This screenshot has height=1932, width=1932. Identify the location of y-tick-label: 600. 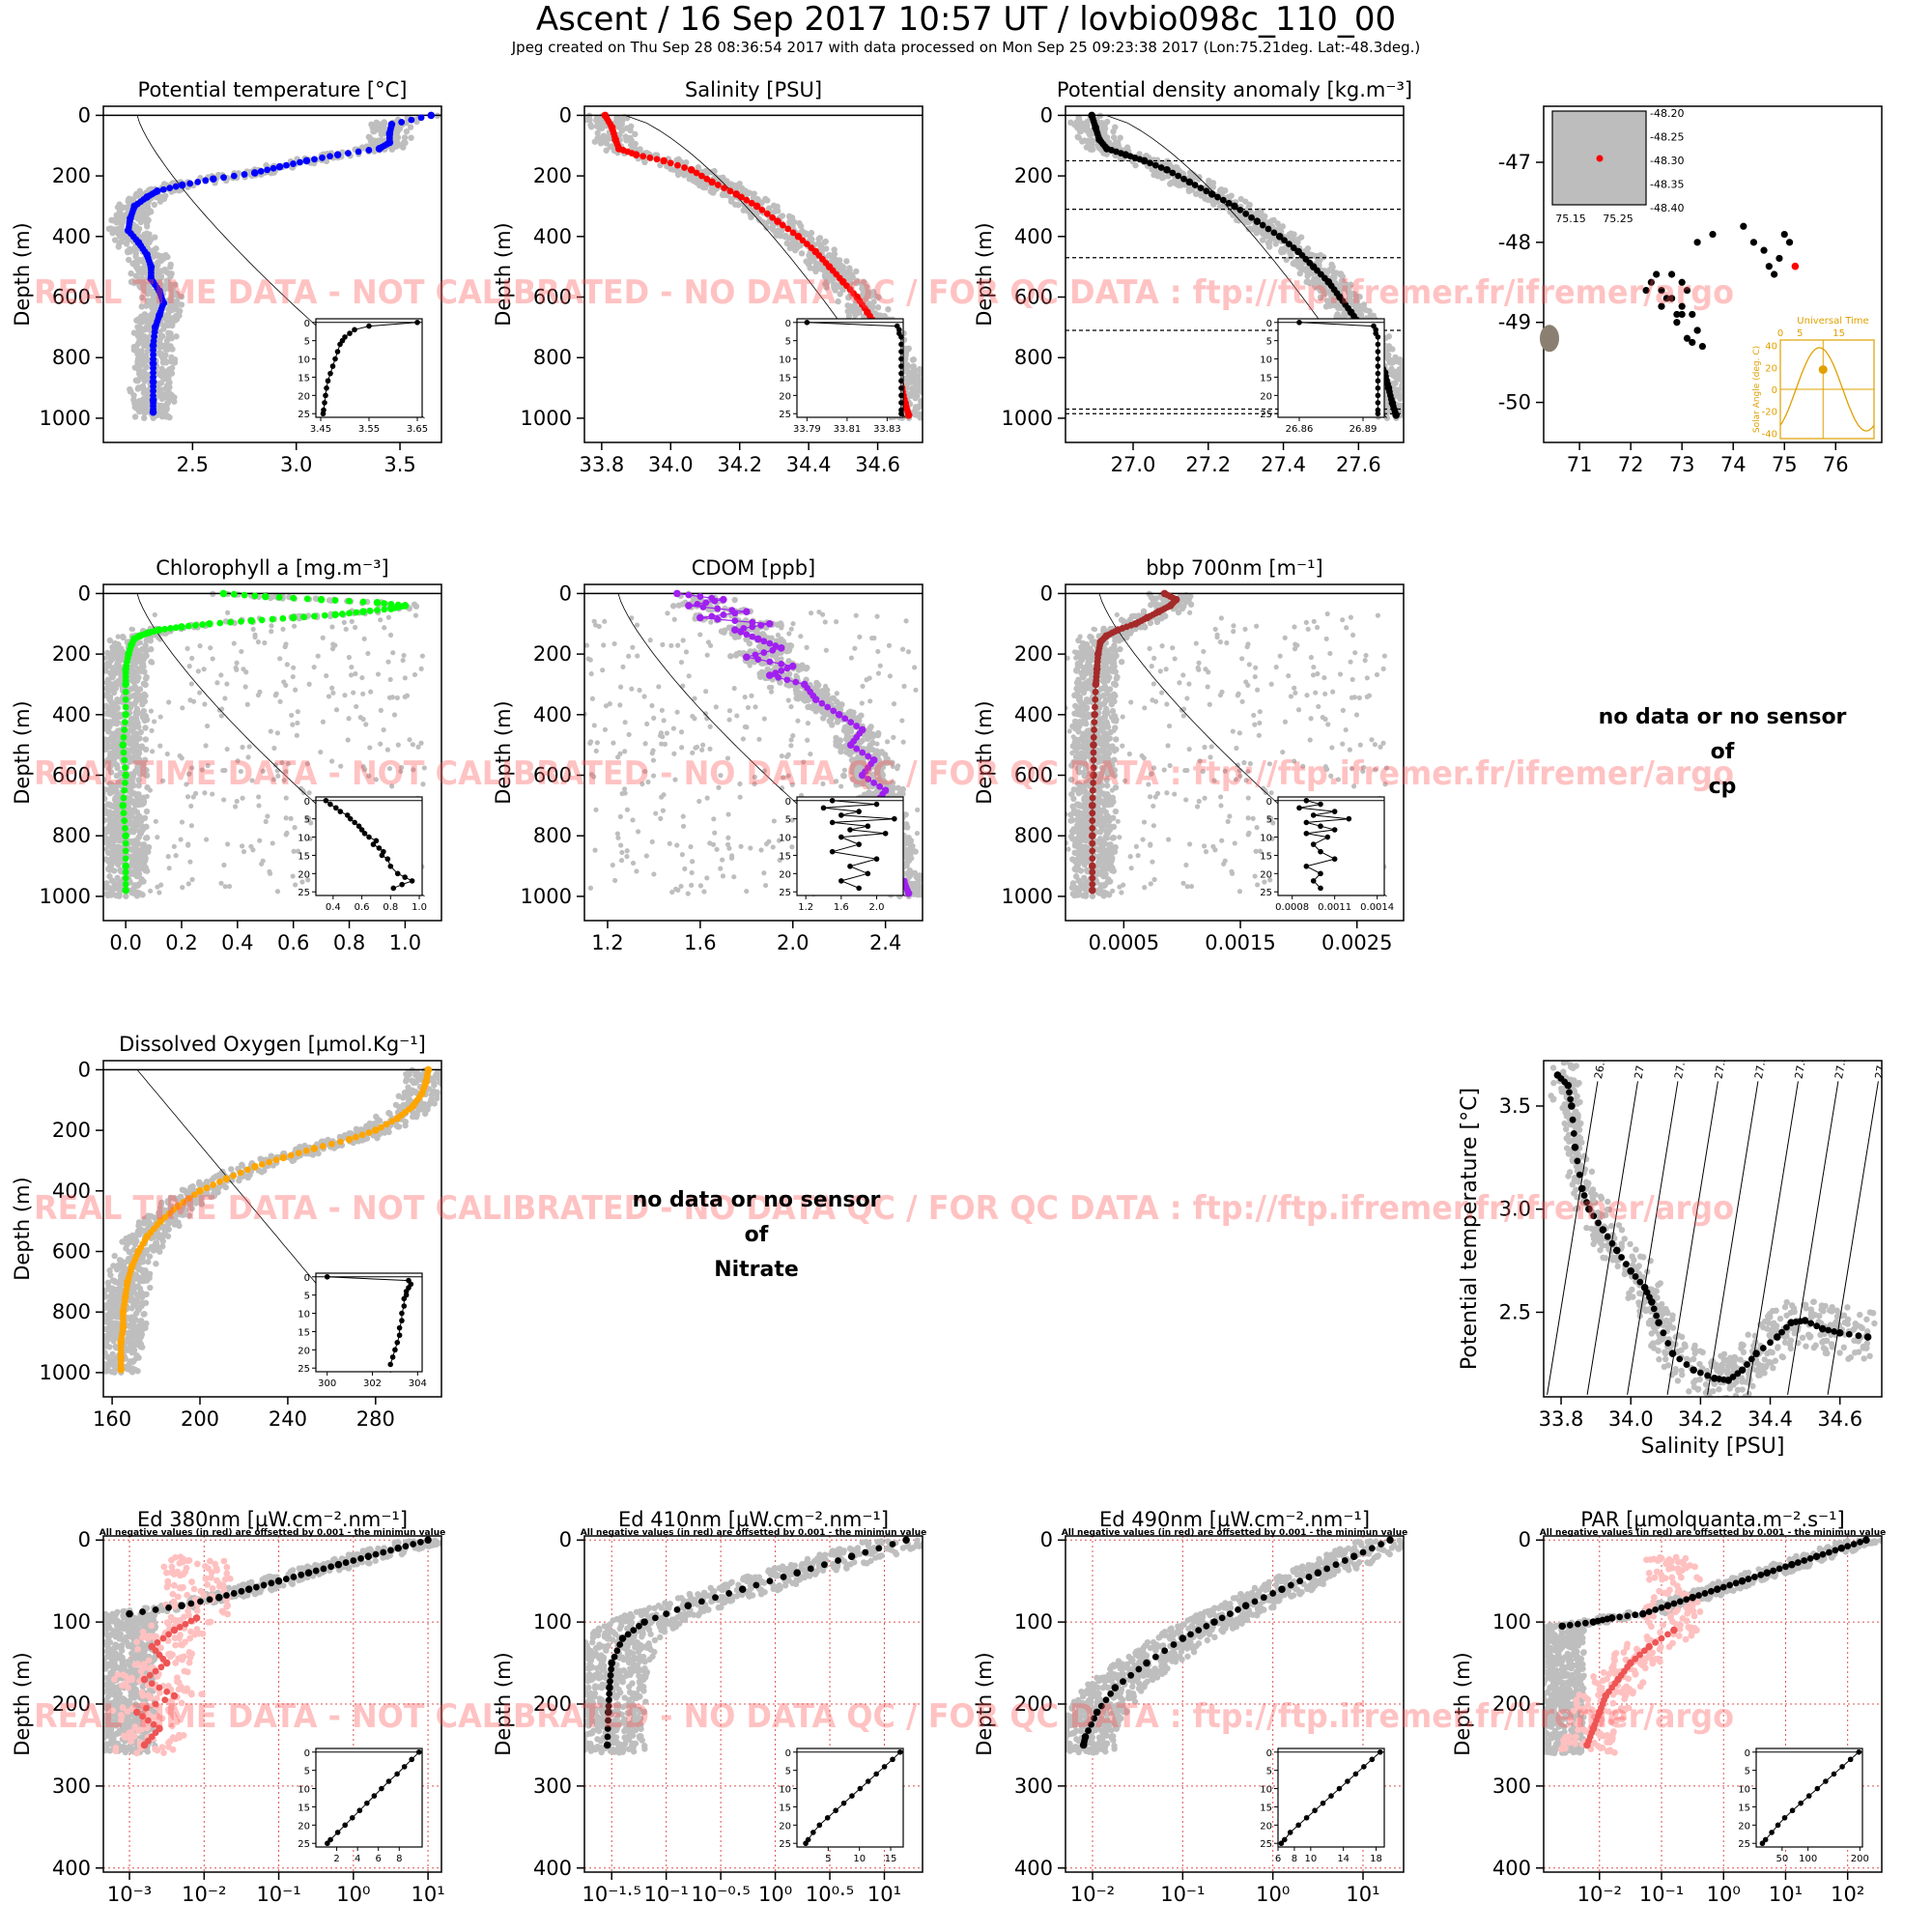
(552, 297).